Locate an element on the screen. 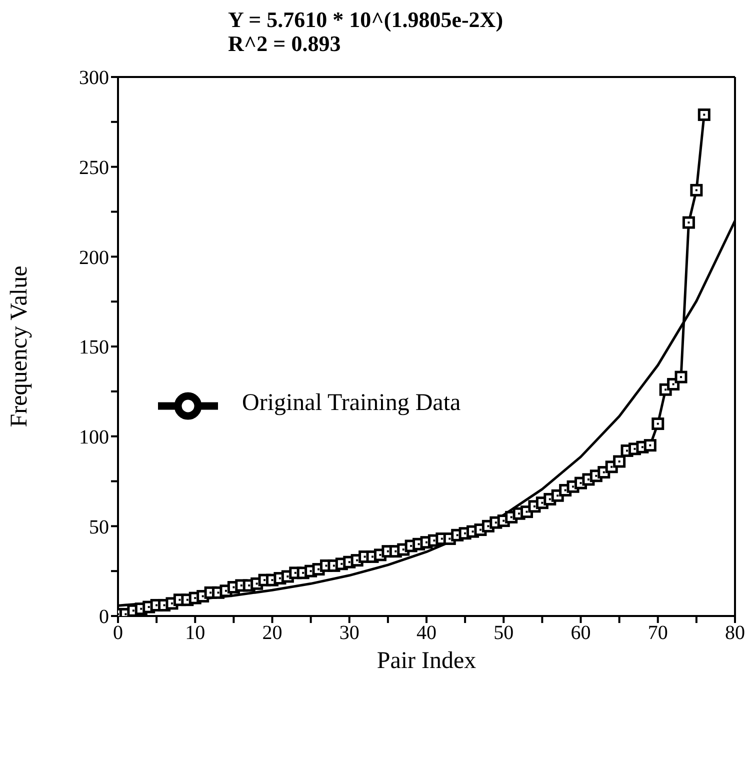  x-tick-label: 50 is located at coordinates (504, 633).